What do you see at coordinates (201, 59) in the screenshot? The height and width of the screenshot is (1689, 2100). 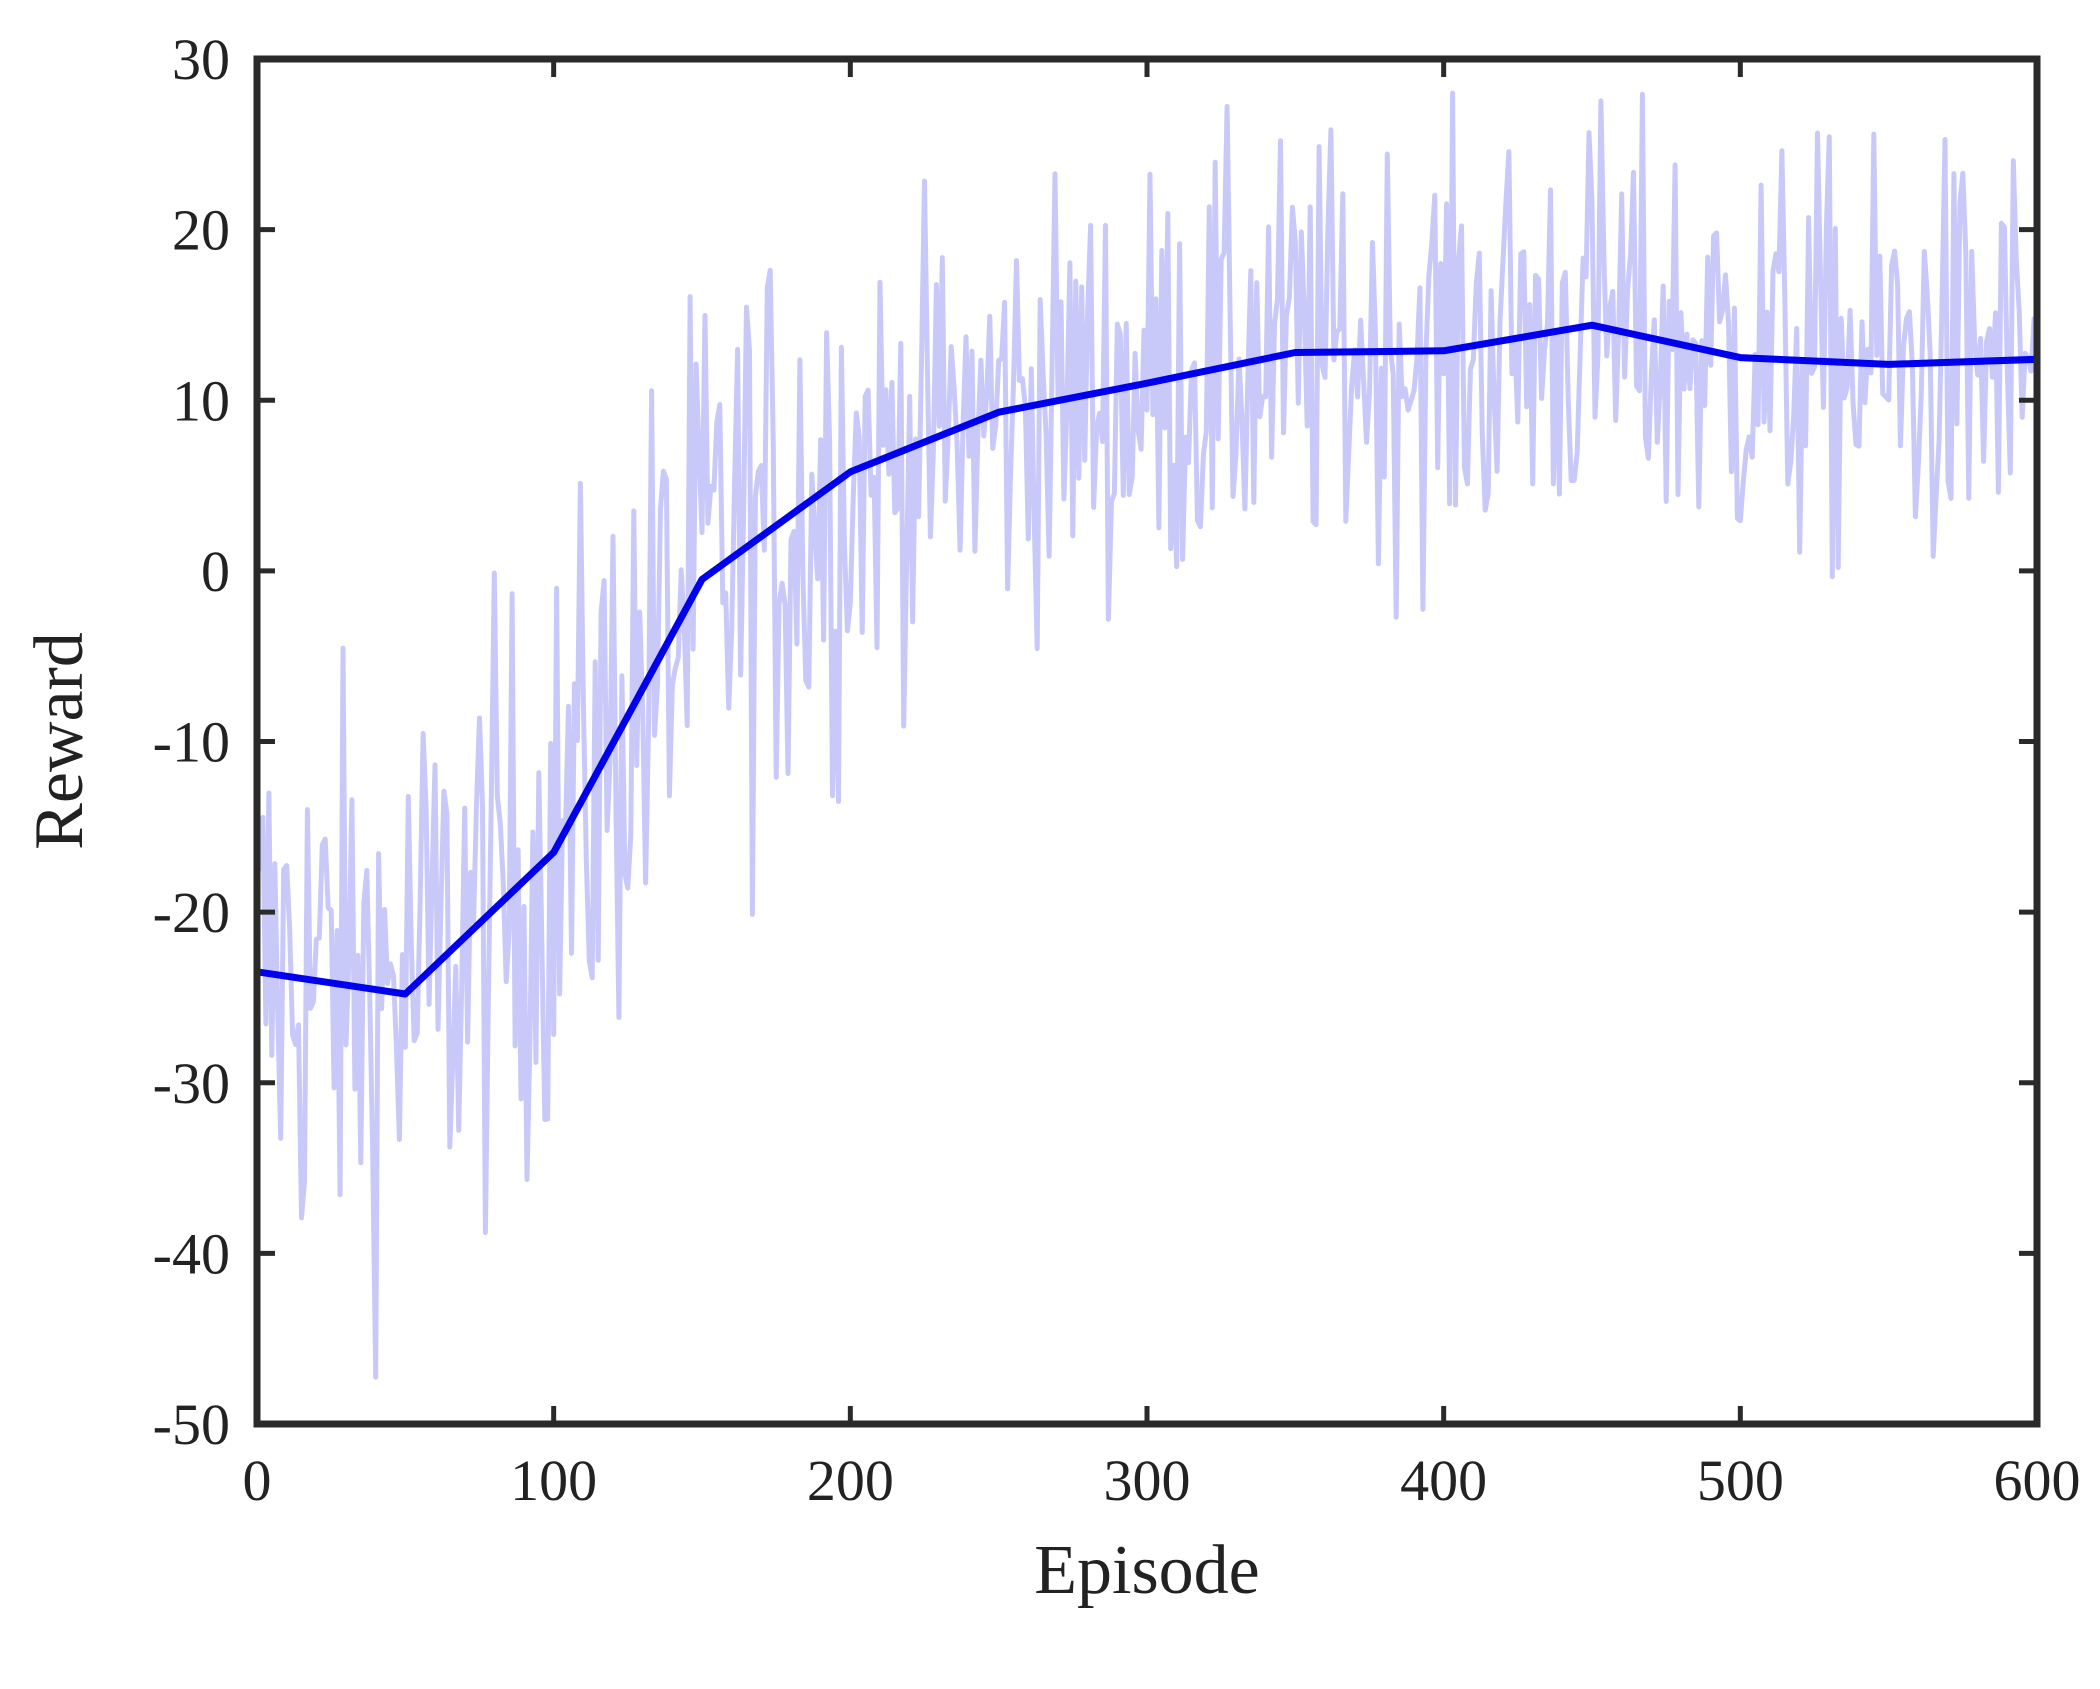 I see `y-tick-label: 30` at bounding box center [201, 59].